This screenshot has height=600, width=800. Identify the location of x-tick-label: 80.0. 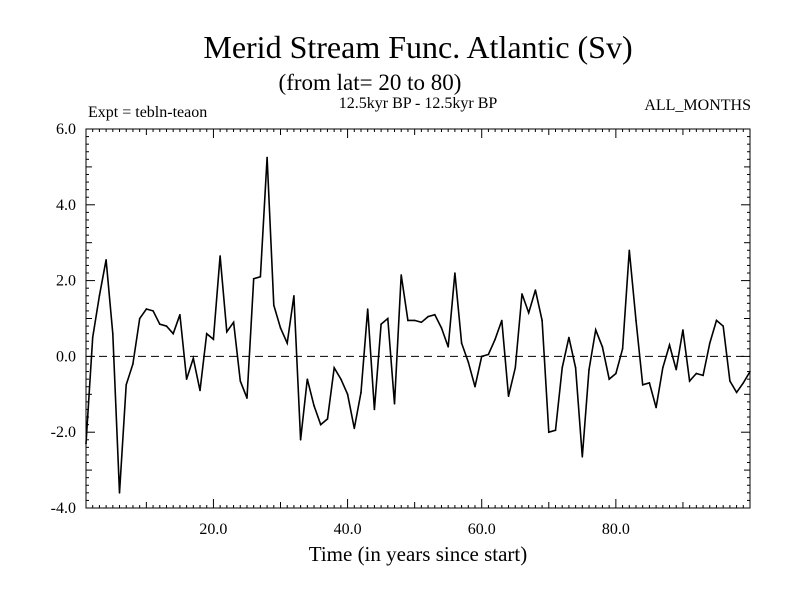
(616, 529).